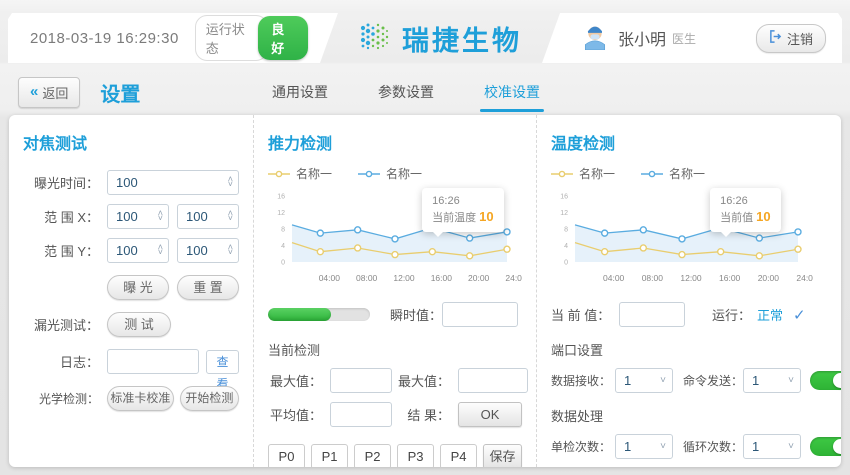  What do you see at coordinates (222, 370) in the screenshot?
I see `log-view-button: 查看` at bounding box center [222, 370].